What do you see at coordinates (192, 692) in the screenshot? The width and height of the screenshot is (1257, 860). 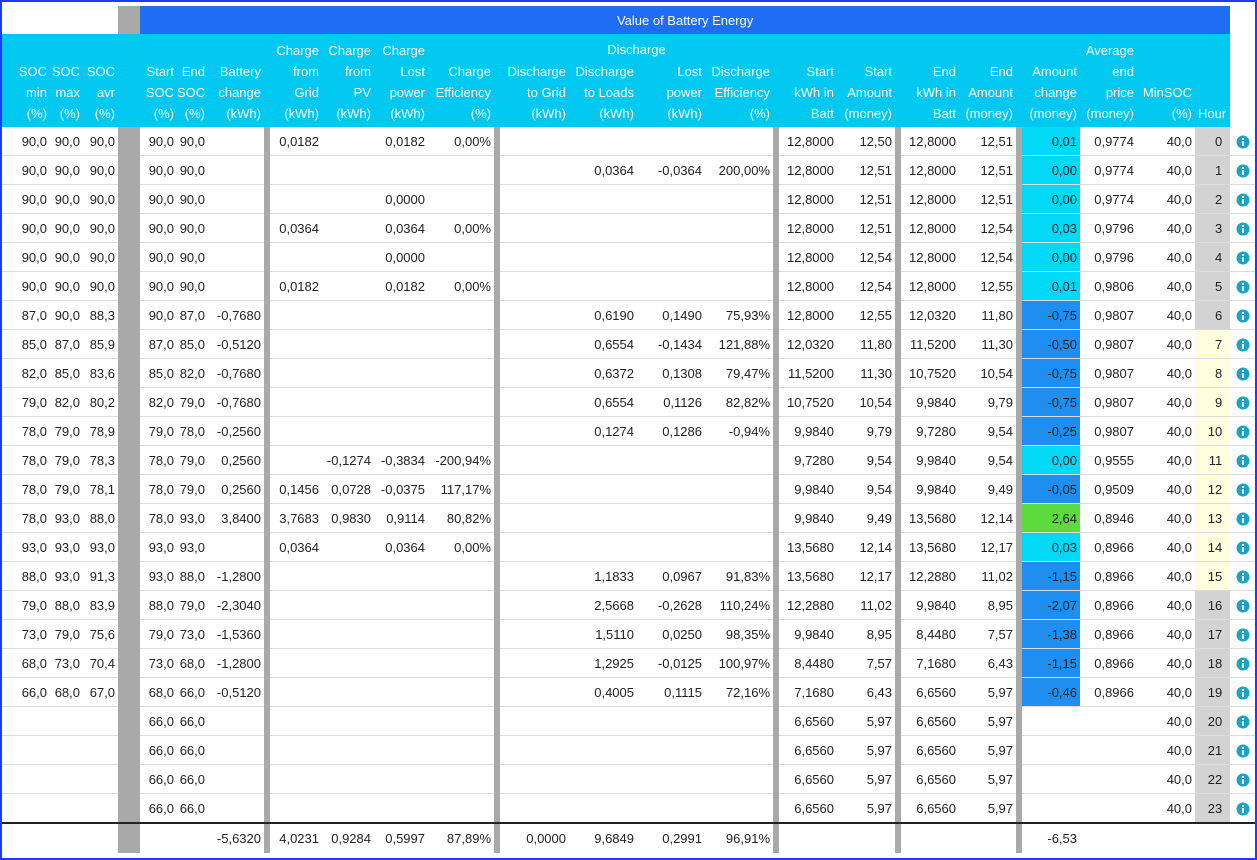 I see `table-cell: 66,0` at bounding box center [192, 692].